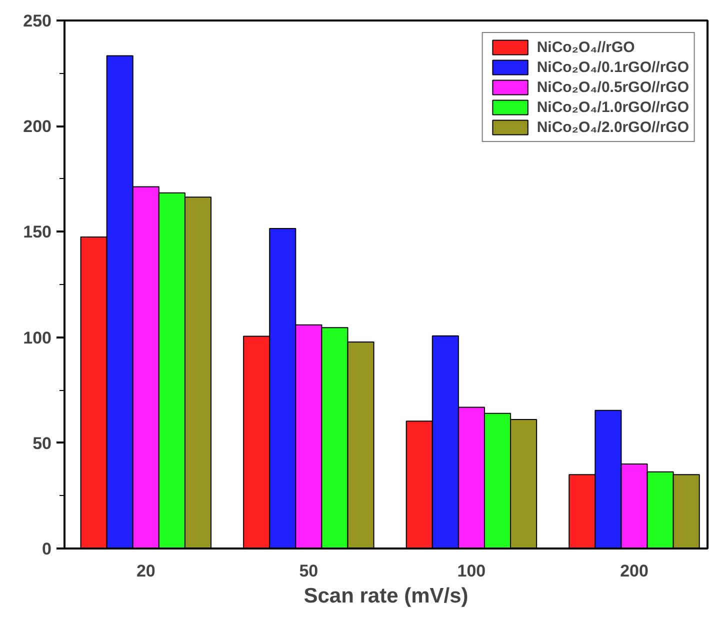 The image size is (709, 628). I want to click on x-tick-label: 20, so click(146, 571).